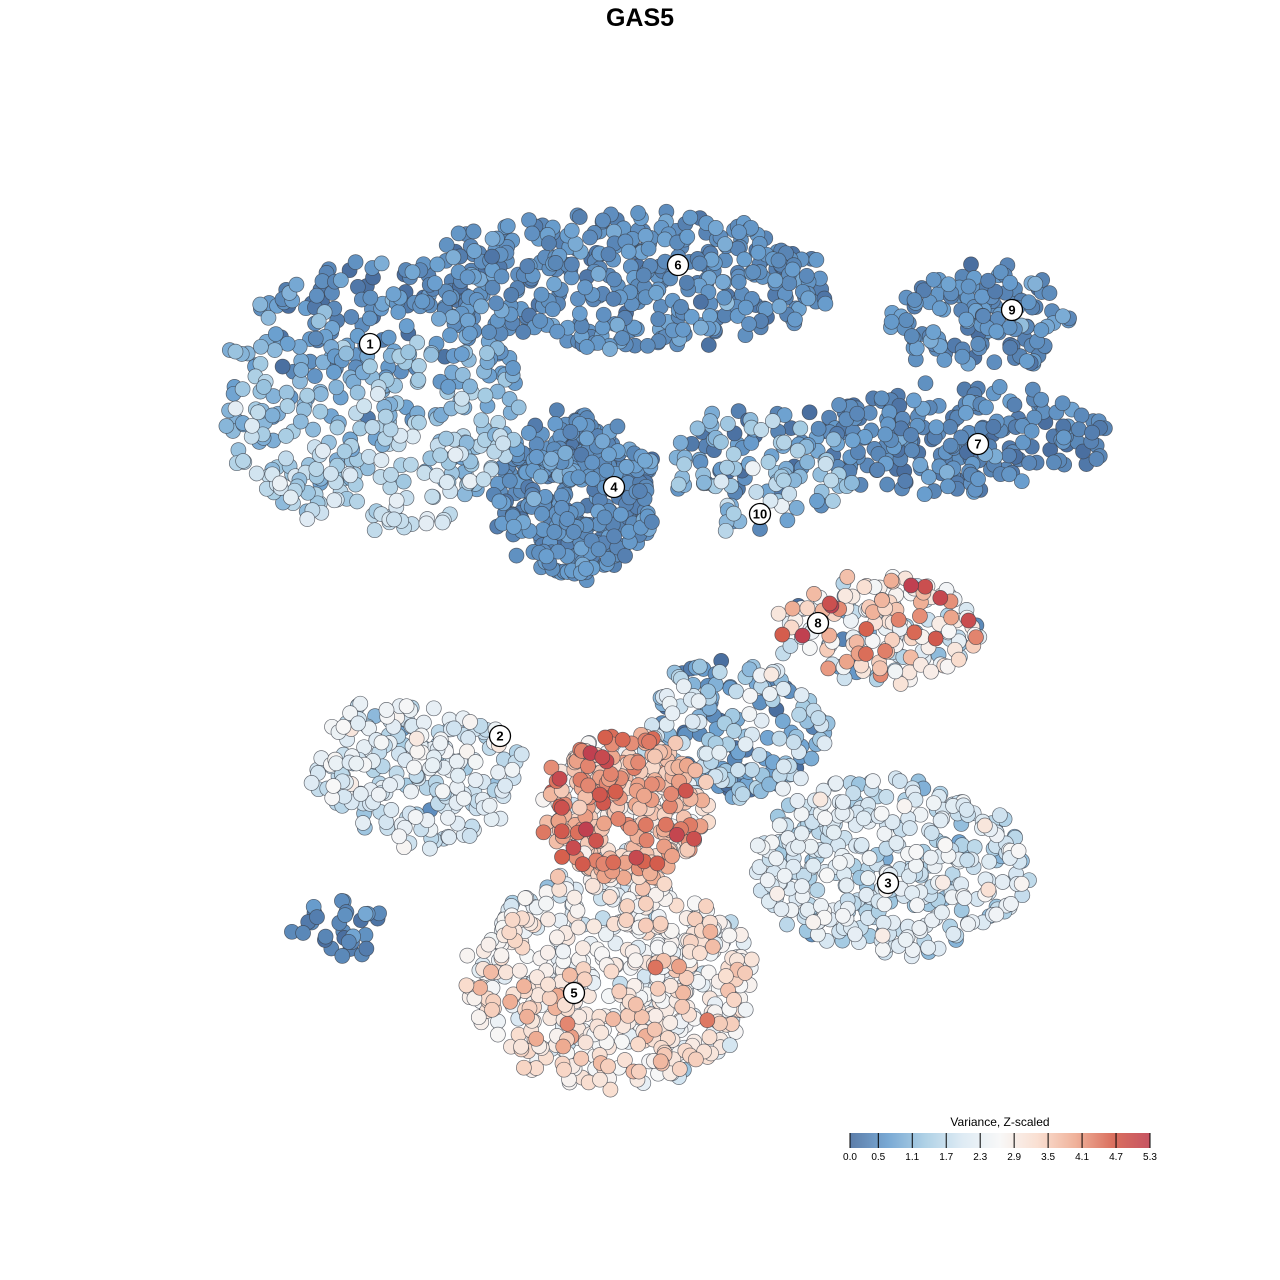 The image size is (1280, 1280). What do you see at coordinates (614, 487) in the screenshot?
I see `cluster-label-text: 4` at bounding box center [614, 487].